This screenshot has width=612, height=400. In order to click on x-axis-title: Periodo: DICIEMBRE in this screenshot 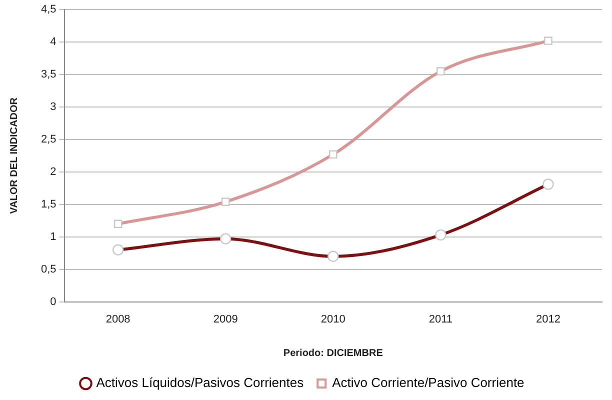, I will do `click(333, 353)`.